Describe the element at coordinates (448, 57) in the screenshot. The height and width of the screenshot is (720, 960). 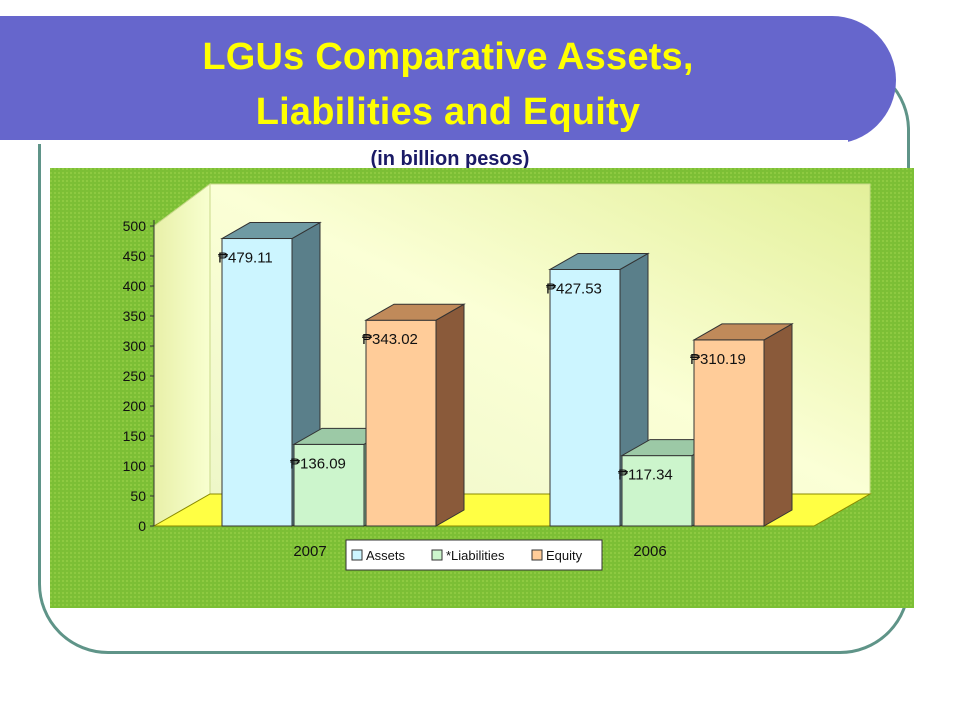
I see `title-line-1: LGUs Comparative Assets,` at that location.